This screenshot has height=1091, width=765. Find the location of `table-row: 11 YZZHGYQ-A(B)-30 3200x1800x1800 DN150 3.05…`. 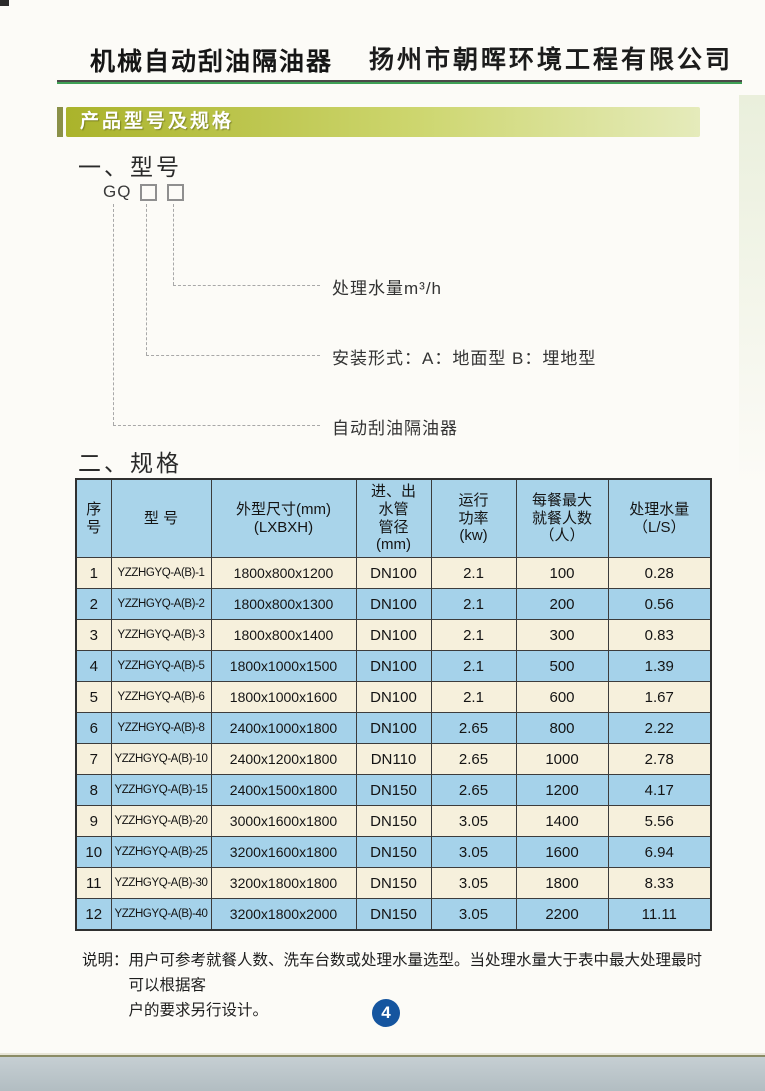

table-row: 11 YZZHGYQ-A(B)-30 3200x1800x1800 DN150 3.05… is located at coordinates (393, 883).